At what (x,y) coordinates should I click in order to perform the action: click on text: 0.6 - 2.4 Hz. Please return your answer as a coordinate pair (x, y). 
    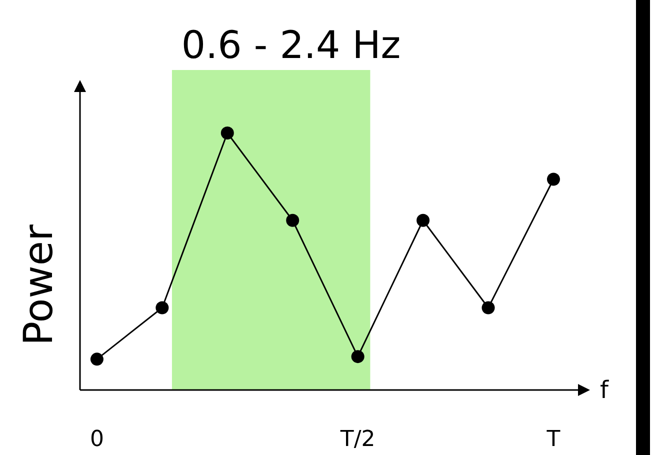
    Looking at the image, I should click on (291, 45).